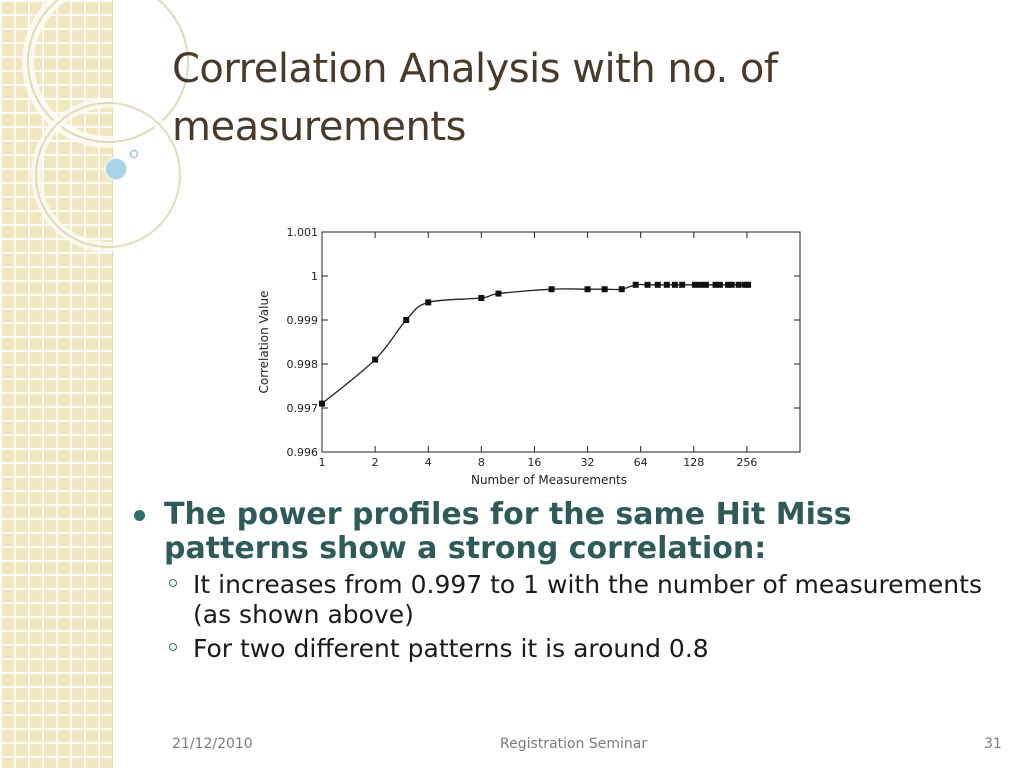 This screenshot has height=768, width=1024. I want to click on plot-frame, so click(561, 342).